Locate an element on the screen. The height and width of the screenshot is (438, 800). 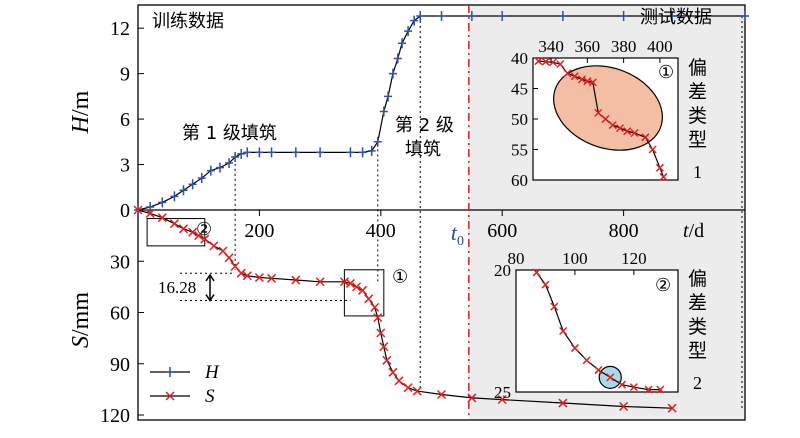
h-tick-label: 3 is located at coordinates (125, 166).